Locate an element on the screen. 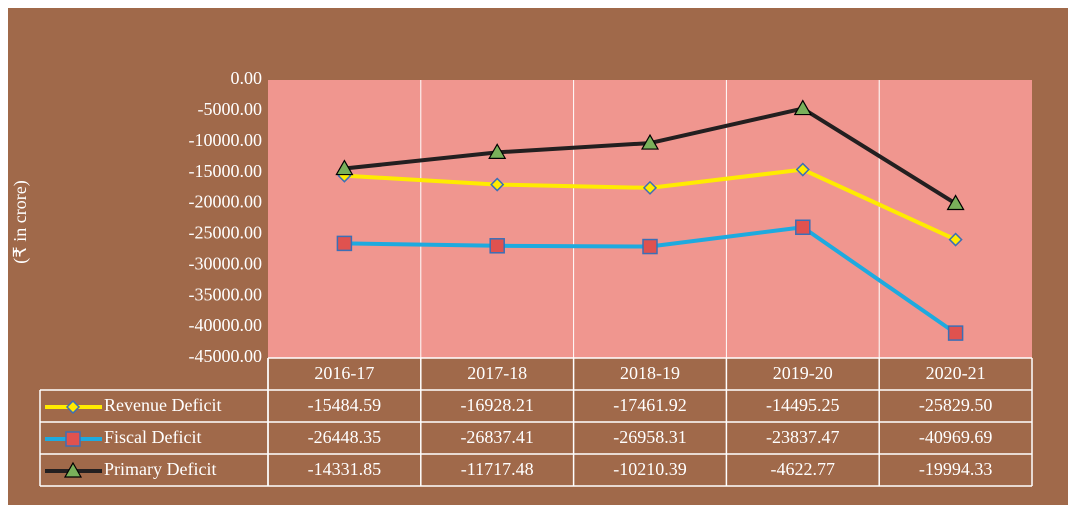 The height and width of the screenshot is (513, 1076). legend-label: Revenue Deficit is located at coordinates (162, 405).